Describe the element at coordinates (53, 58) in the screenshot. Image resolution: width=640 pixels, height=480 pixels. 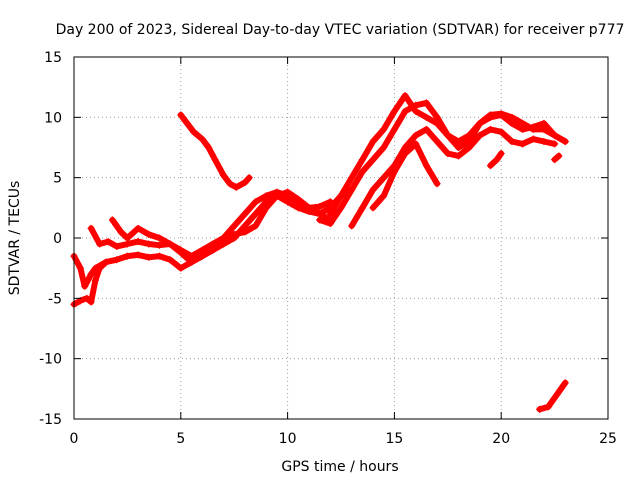
I see `y-tick-label: 15` at that location.